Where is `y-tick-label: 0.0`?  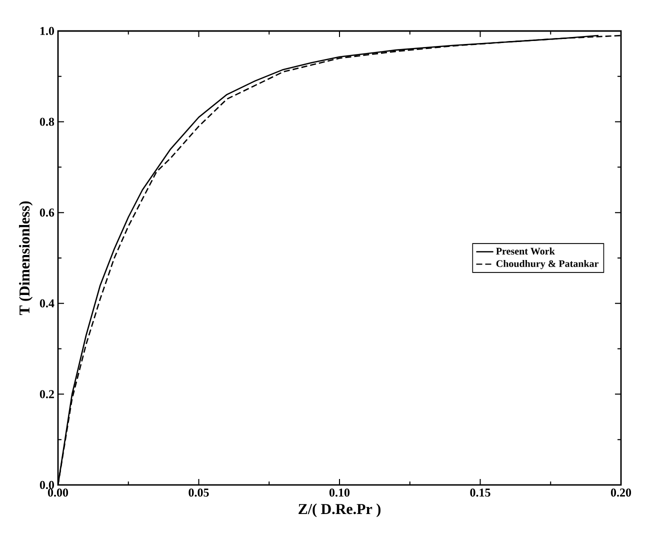 y-tick-label: 0.0 is located at coordinates (47, 485).